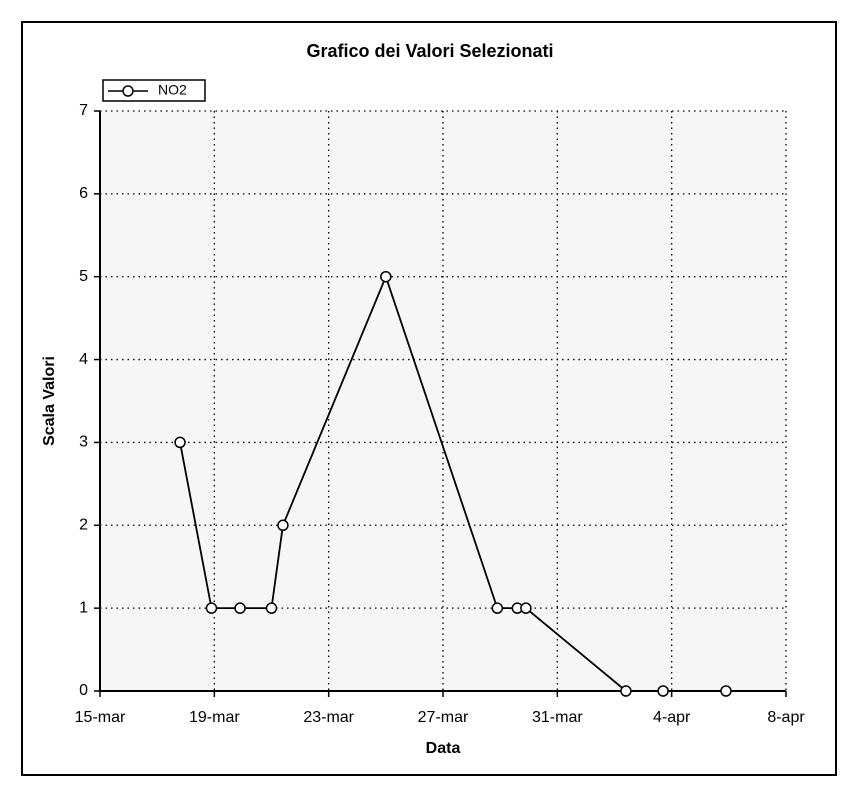  I want to click on y-tick-label: 0, so click(83, 690).